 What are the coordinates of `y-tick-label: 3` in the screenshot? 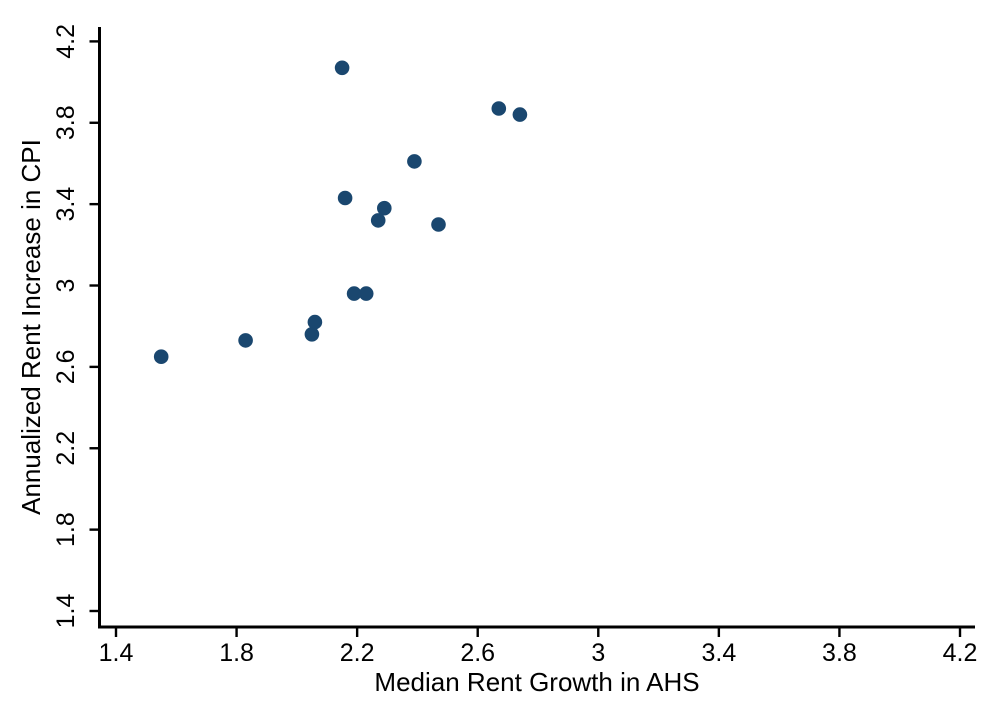 It's located at (66, 286).